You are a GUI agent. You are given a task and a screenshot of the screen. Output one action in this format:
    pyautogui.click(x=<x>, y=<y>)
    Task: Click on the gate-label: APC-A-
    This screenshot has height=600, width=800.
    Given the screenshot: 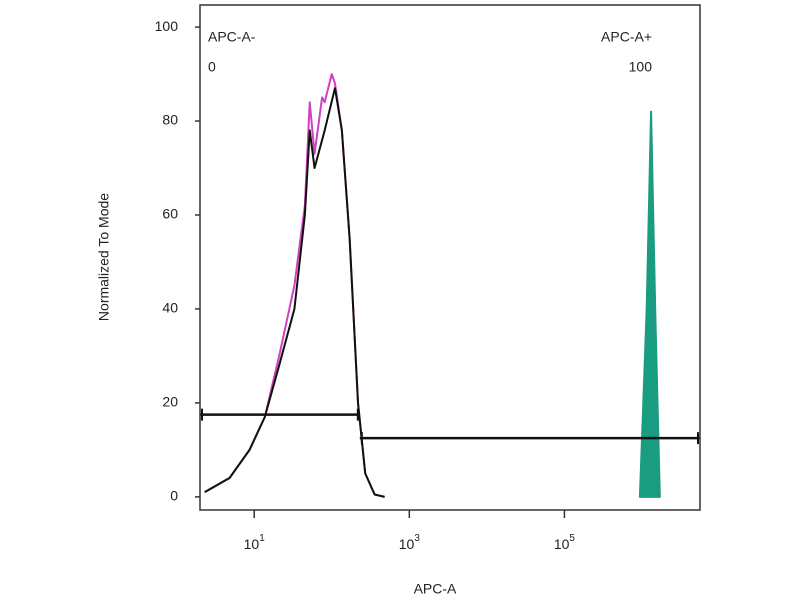 What is the action you would take?
    pyautogui.click(x=232, y=37)
    